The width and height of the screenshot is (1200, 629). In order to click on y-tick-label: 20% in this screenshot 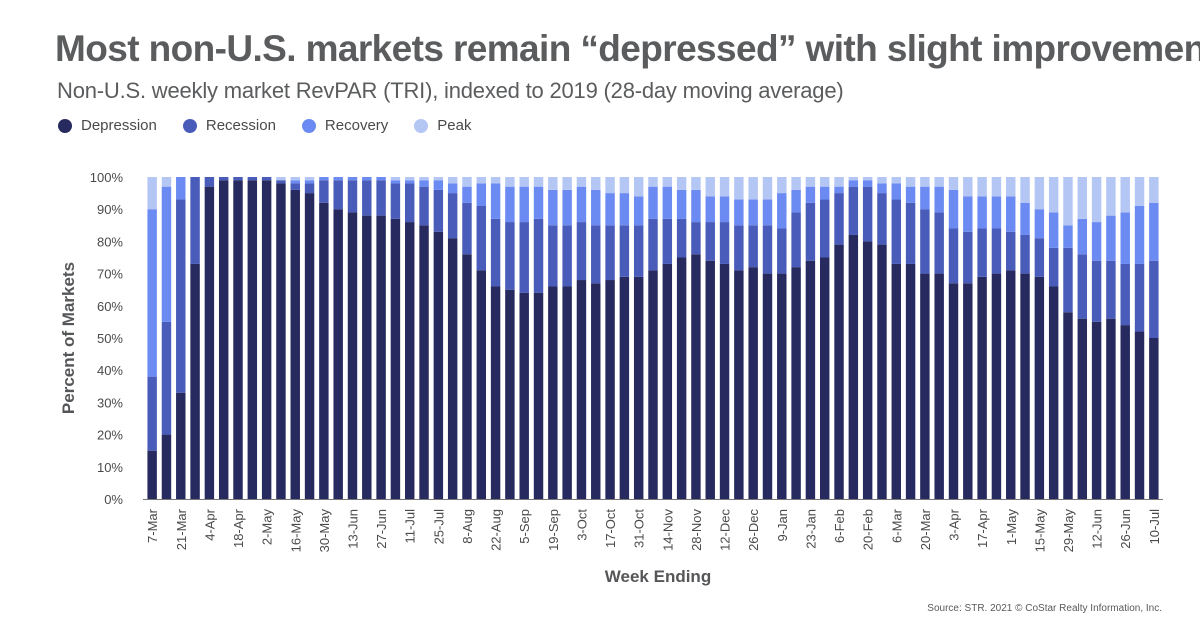, I will do `click(110, 435)`.